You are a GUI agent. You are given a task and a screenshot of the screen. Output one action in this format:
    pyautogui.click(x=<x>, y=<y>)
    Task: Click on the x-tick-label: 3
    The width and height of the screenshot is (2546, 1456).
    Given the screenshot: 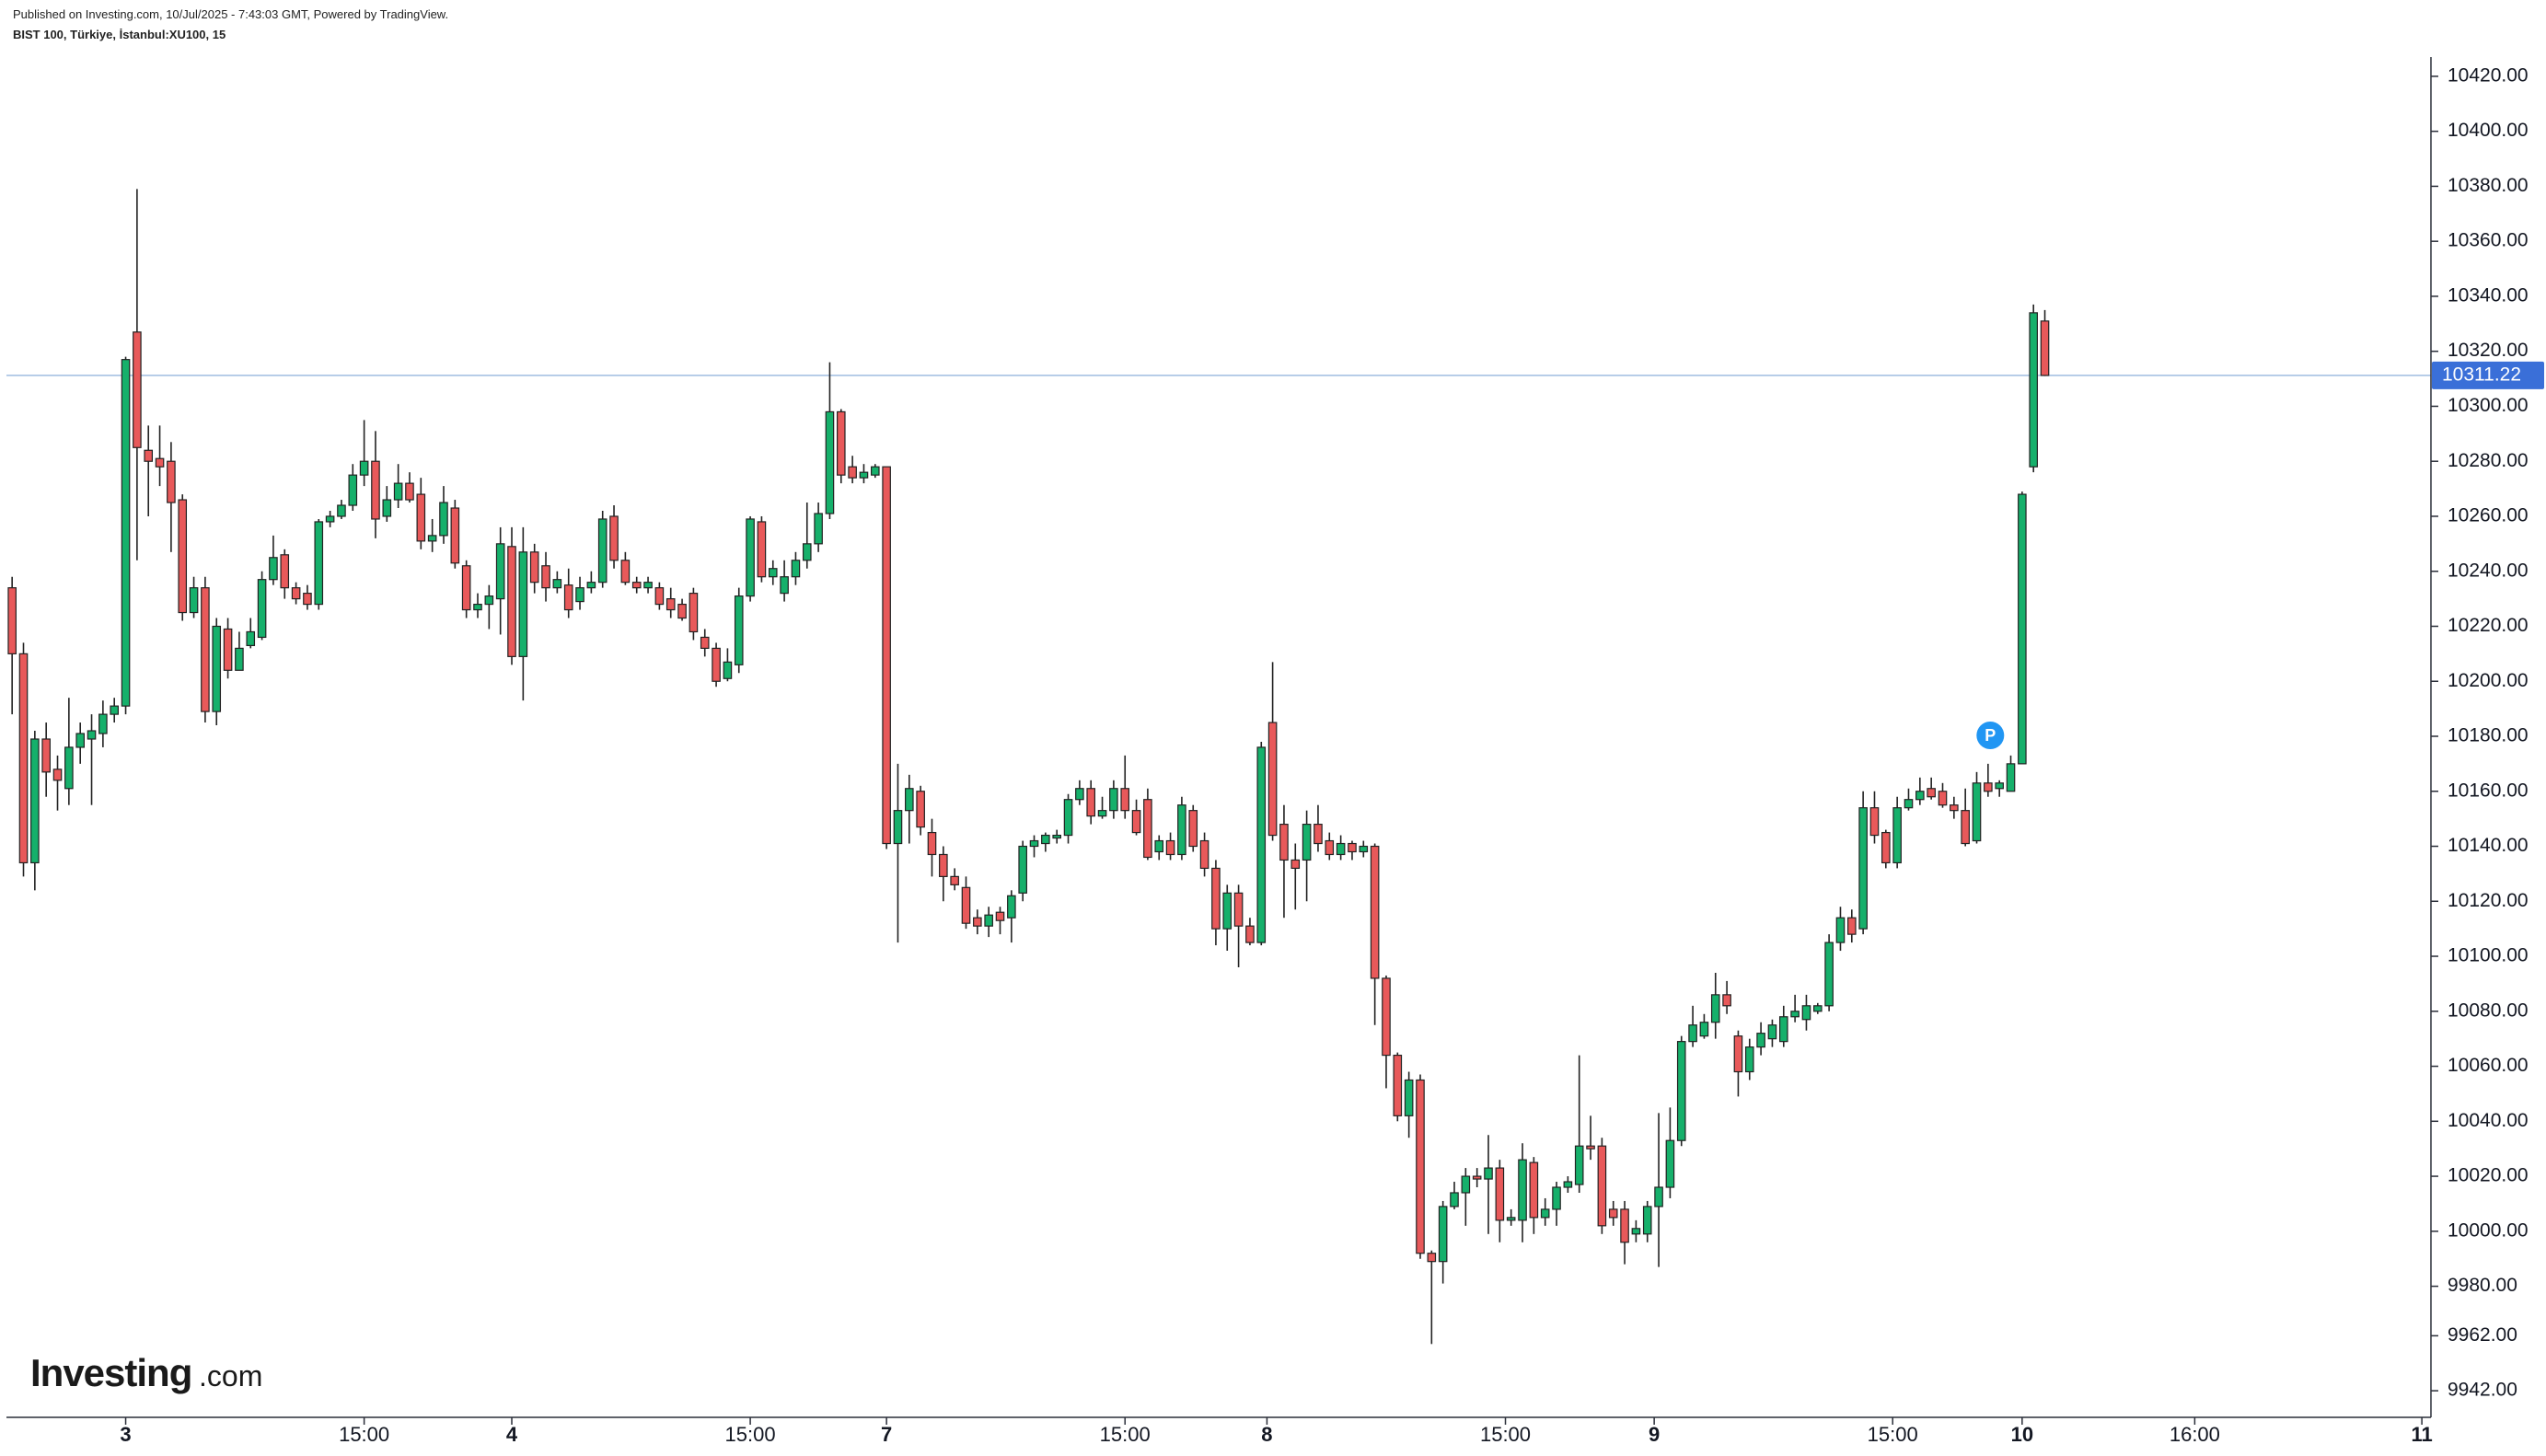 What is the action you would take?
    pyautogui.click(x=125, y=1434)
    